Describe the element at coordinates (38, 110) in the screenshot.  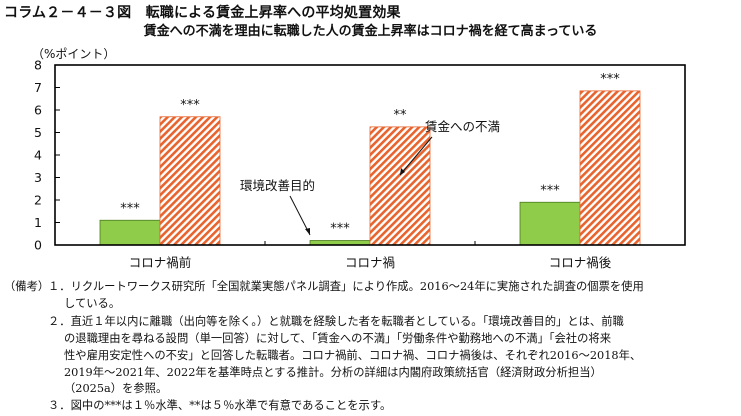
I see `y-tick-label: 6` at that location.